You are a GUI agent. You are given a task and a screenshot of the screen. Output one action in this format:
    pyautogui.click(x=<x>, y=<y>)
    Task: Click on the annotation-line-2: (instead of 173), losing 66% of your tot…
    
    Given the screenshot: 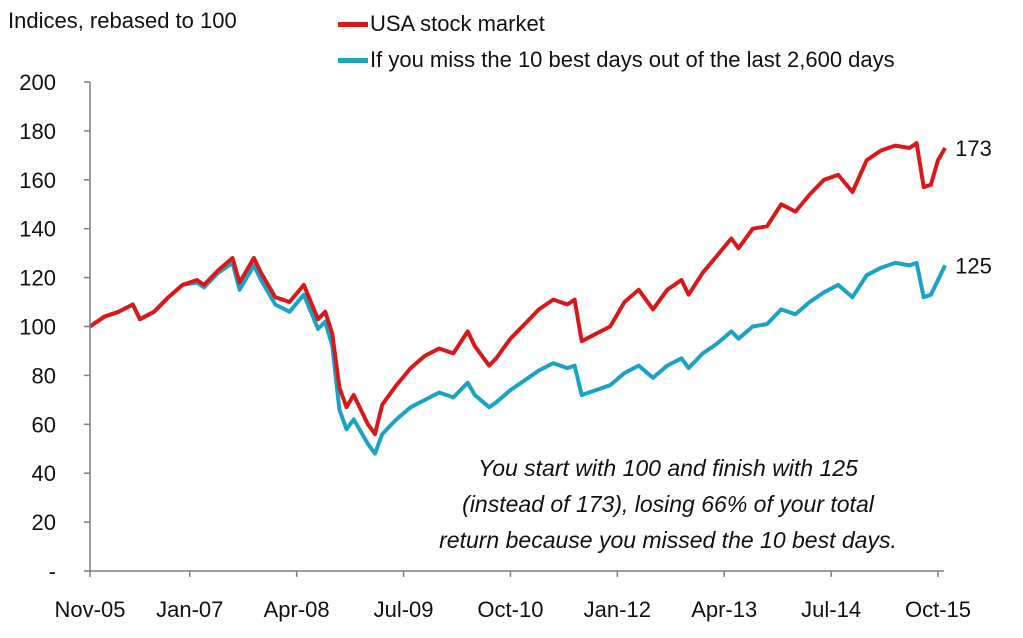 What is the action you would take?
    pyautogui.click(x=668, y=504)
    